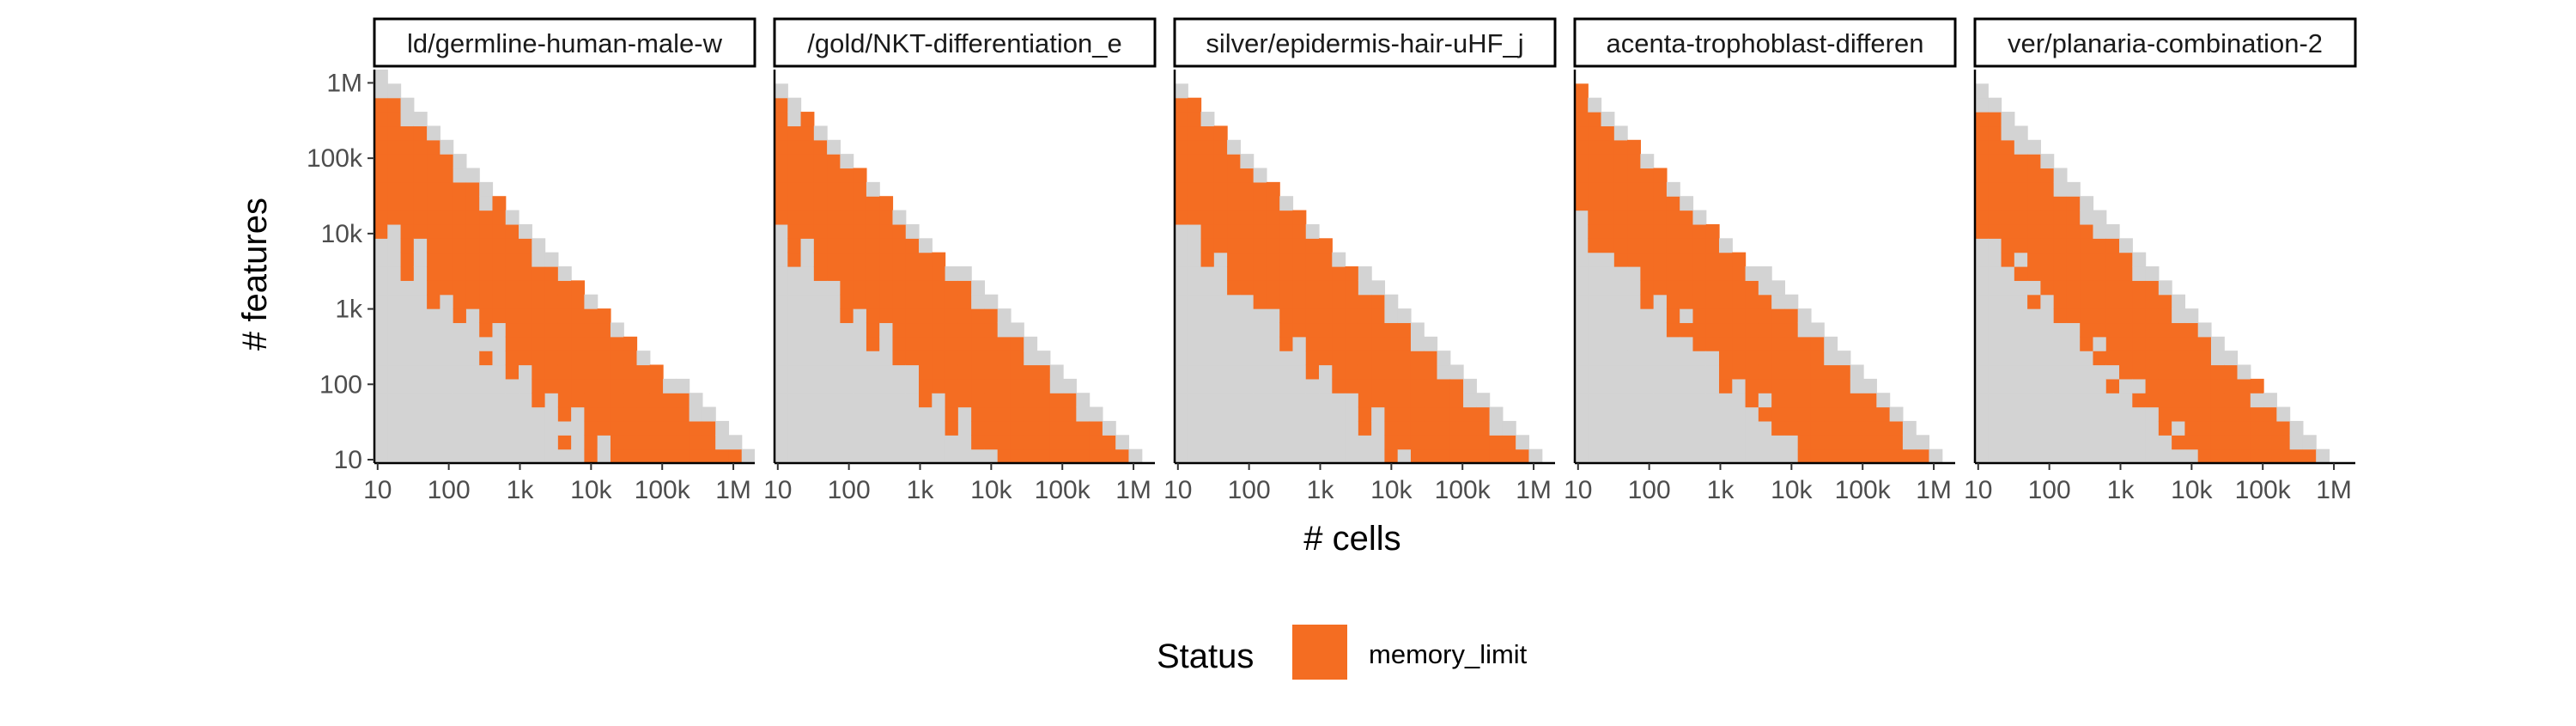 The image size is (2576, 726). What do you see at coordinates (965, 43) in the screenshot?
I see `facet-strip-label: /gold/NKT-differentiation_e` at bounding box center [965, 43].